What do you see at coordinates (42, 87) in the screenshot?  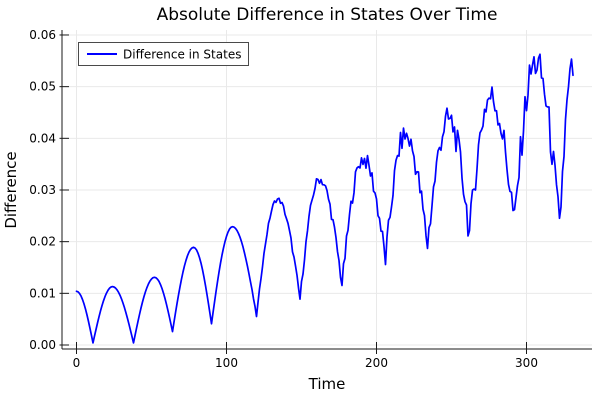 I see `y-tick-label: 0.05` at bounding box center [42, 87].